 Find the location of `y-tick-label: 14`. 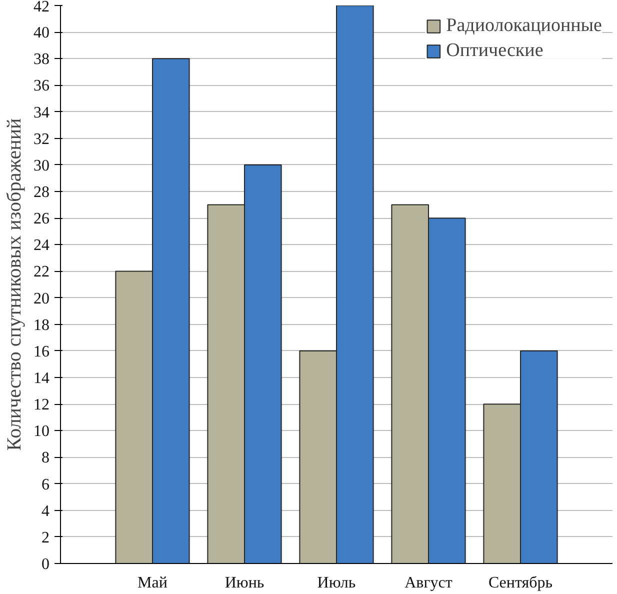

y-tick-label: 14 is located at coordinates (42, 378).